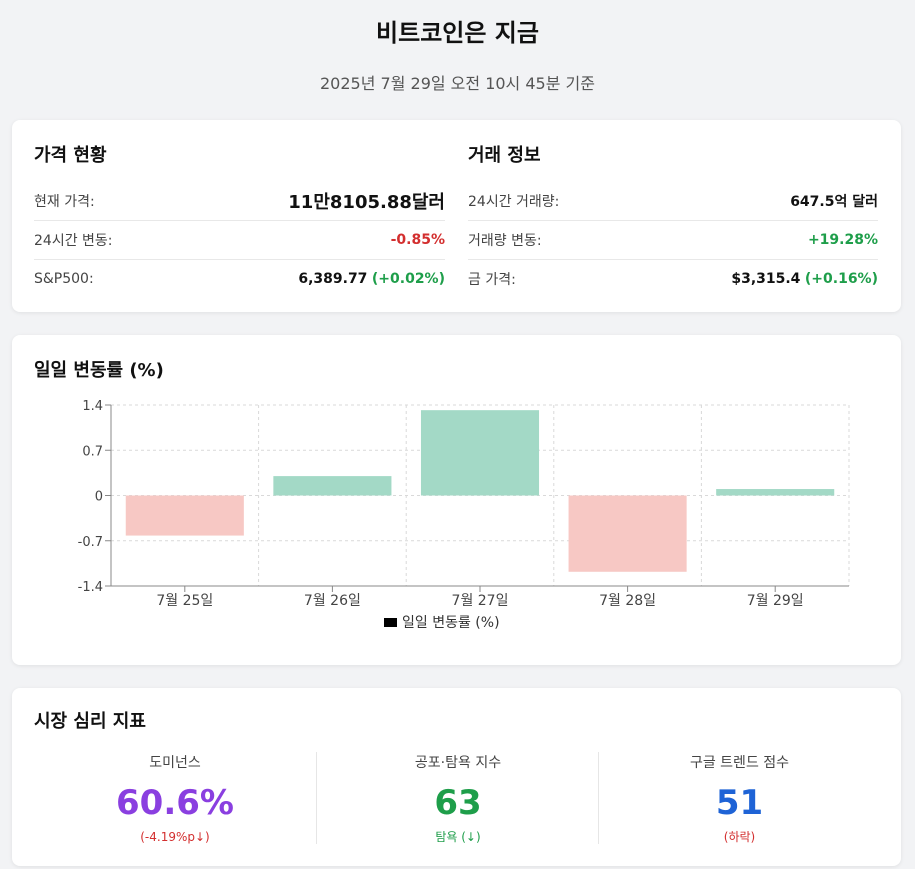 The width and height of the screenshot is (915, 869). Describe the element at coordinates (73, 241) in the screenshot. I see `change-24h-label: 24시간 변동:` at that location.